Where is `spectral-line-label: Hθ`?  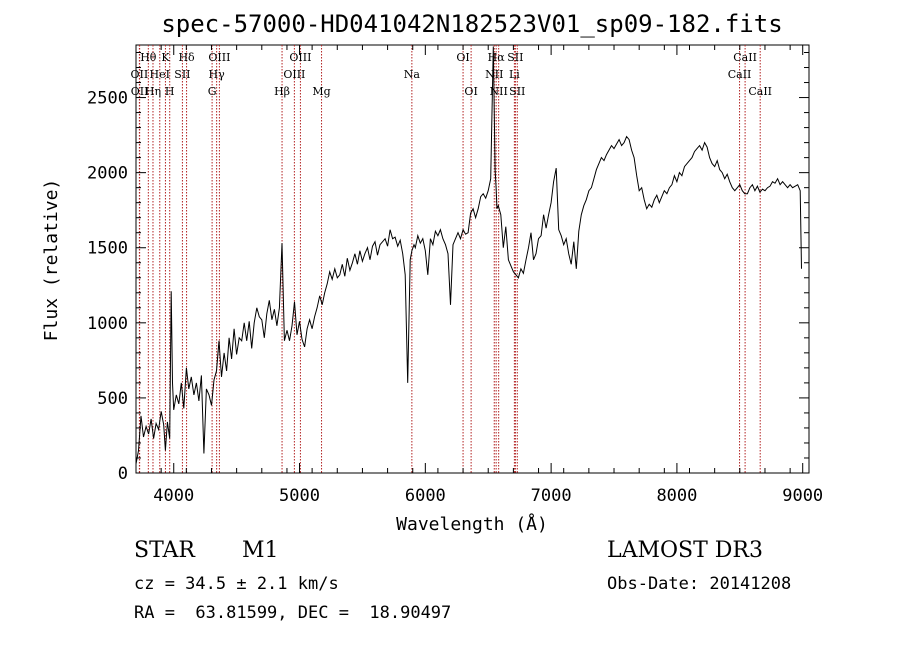 spectral-line-label: Hθ is located at coordinates (148, 57).